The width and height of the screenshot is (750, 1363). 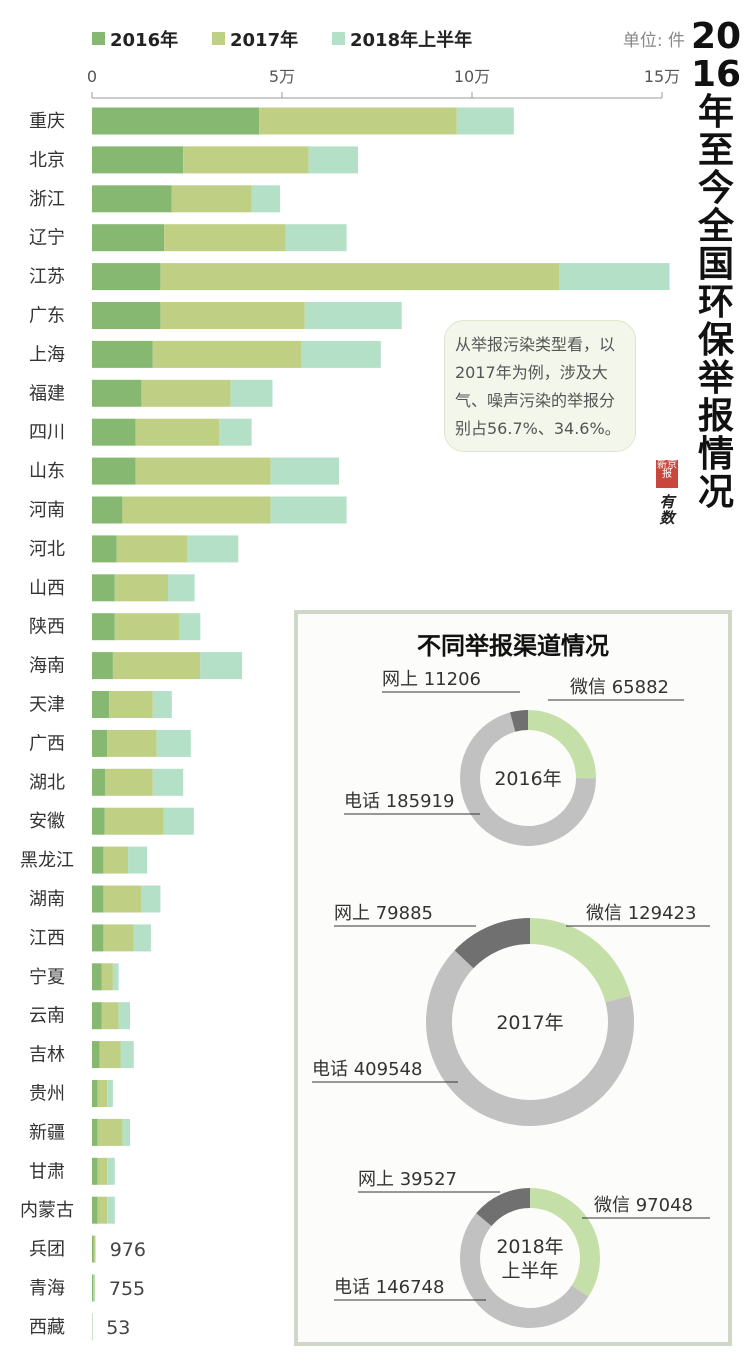 What do you see at coordinates (47, 1171) in the screenshot?
I see `category-label: 甘肃` at bounding box center [47, 1171].